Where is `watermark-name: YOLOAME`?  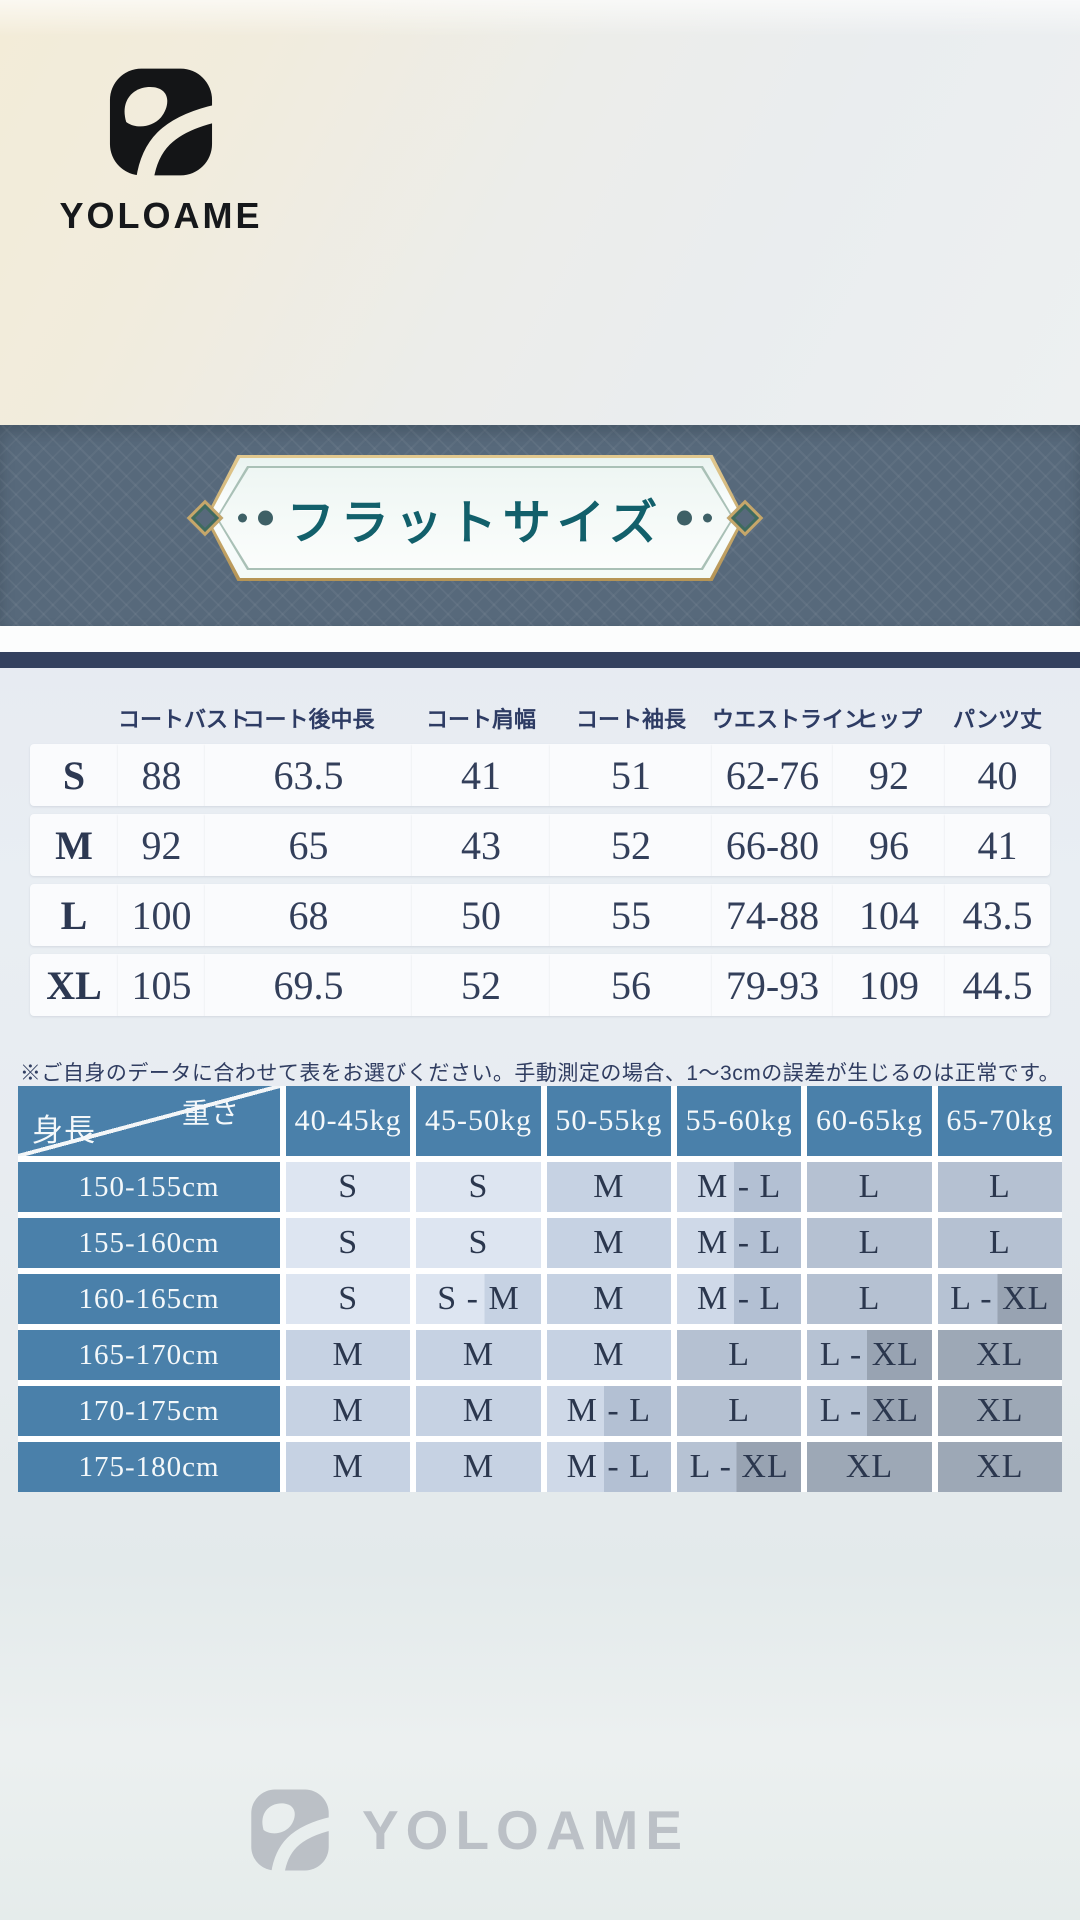 watermark-name: YOLOAME is located at coordinates (526, 1830).